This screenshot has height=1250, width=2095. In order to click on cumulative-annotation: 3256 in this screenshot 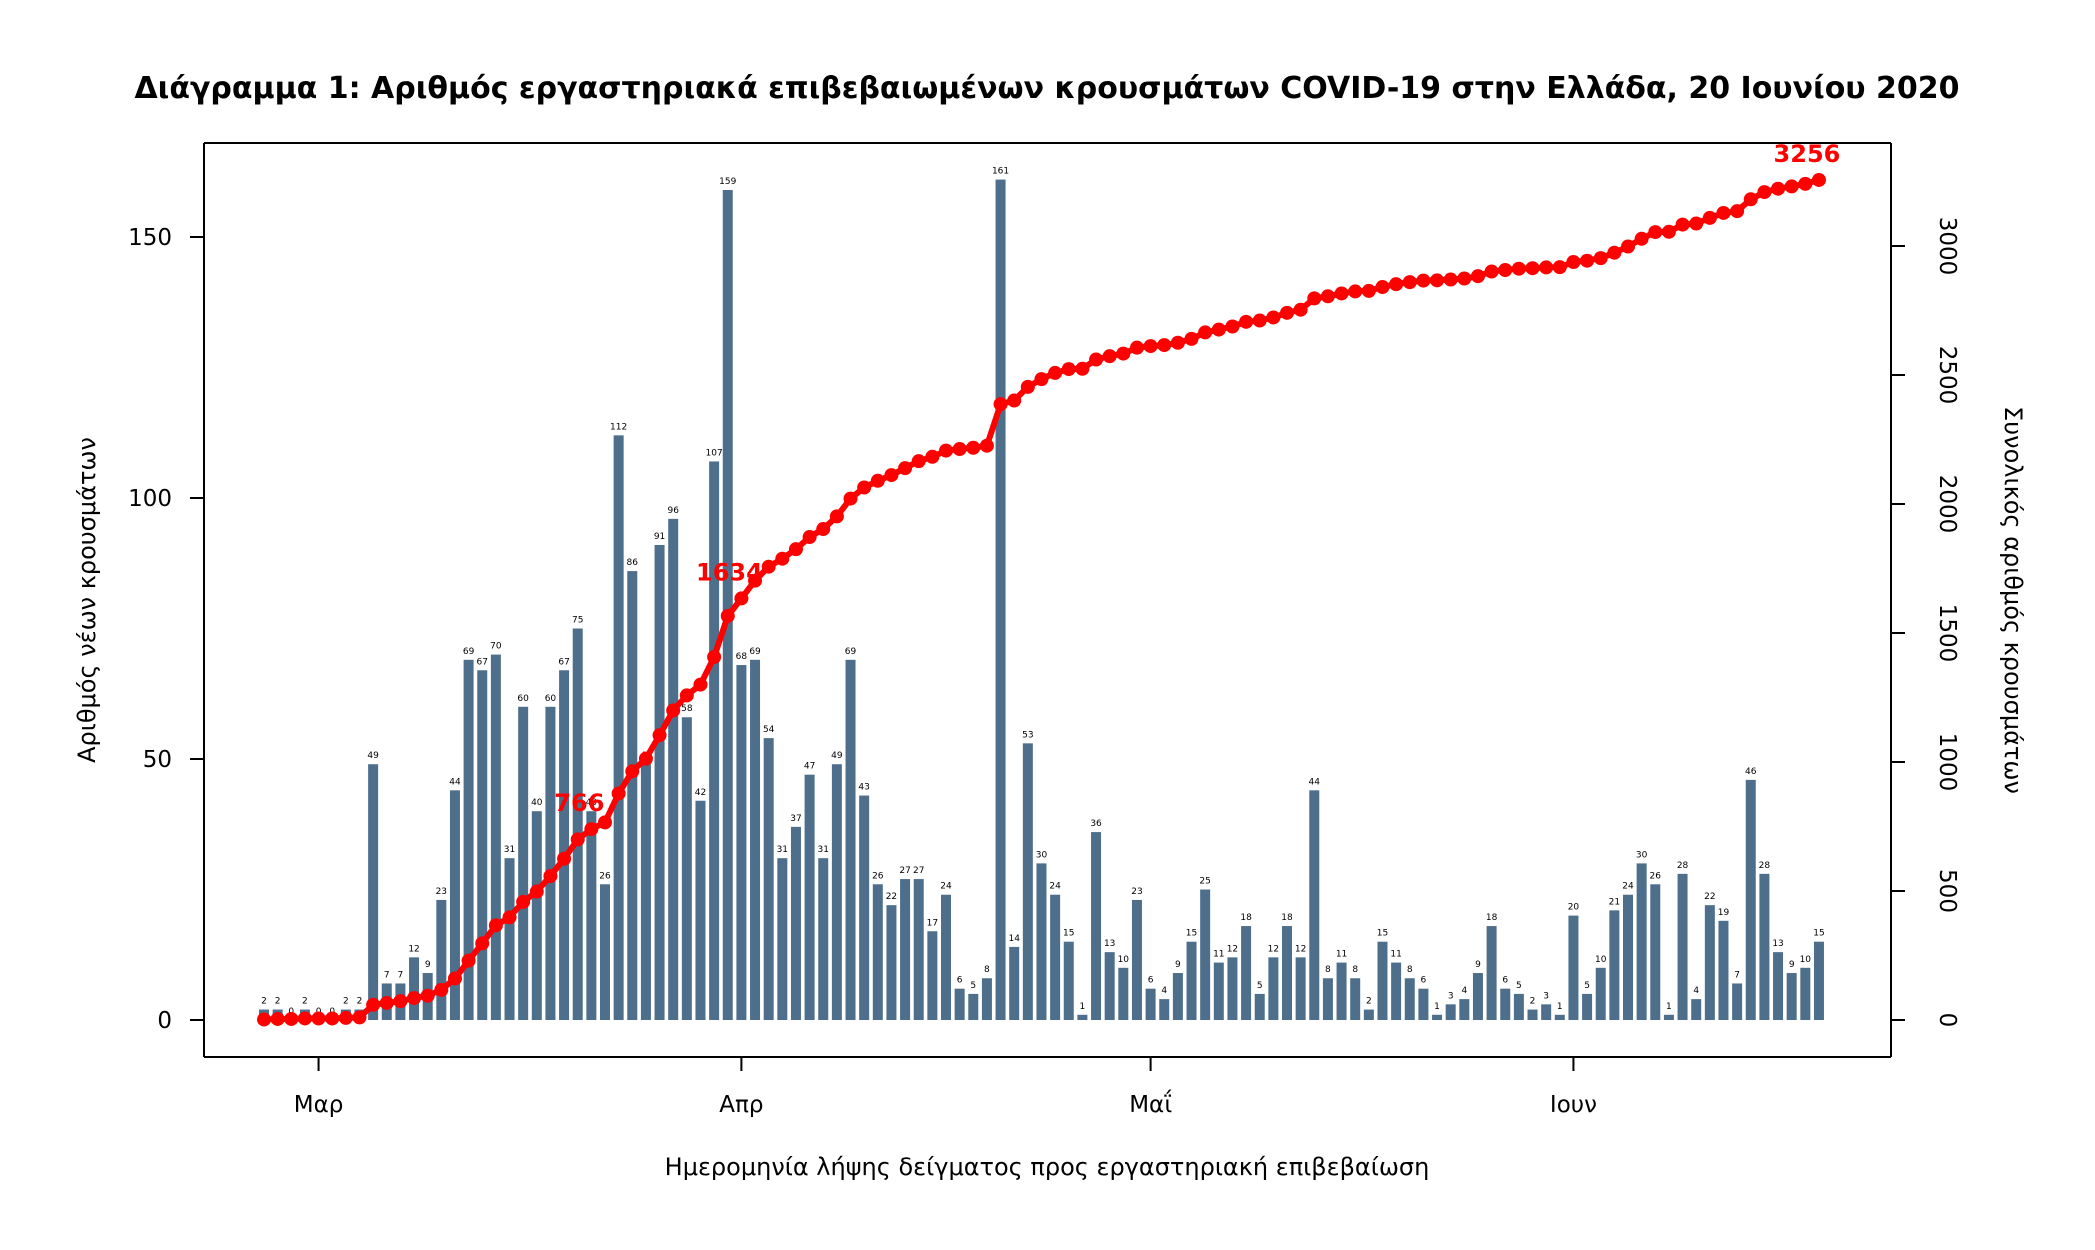, I will do `click(1807, 154)`.